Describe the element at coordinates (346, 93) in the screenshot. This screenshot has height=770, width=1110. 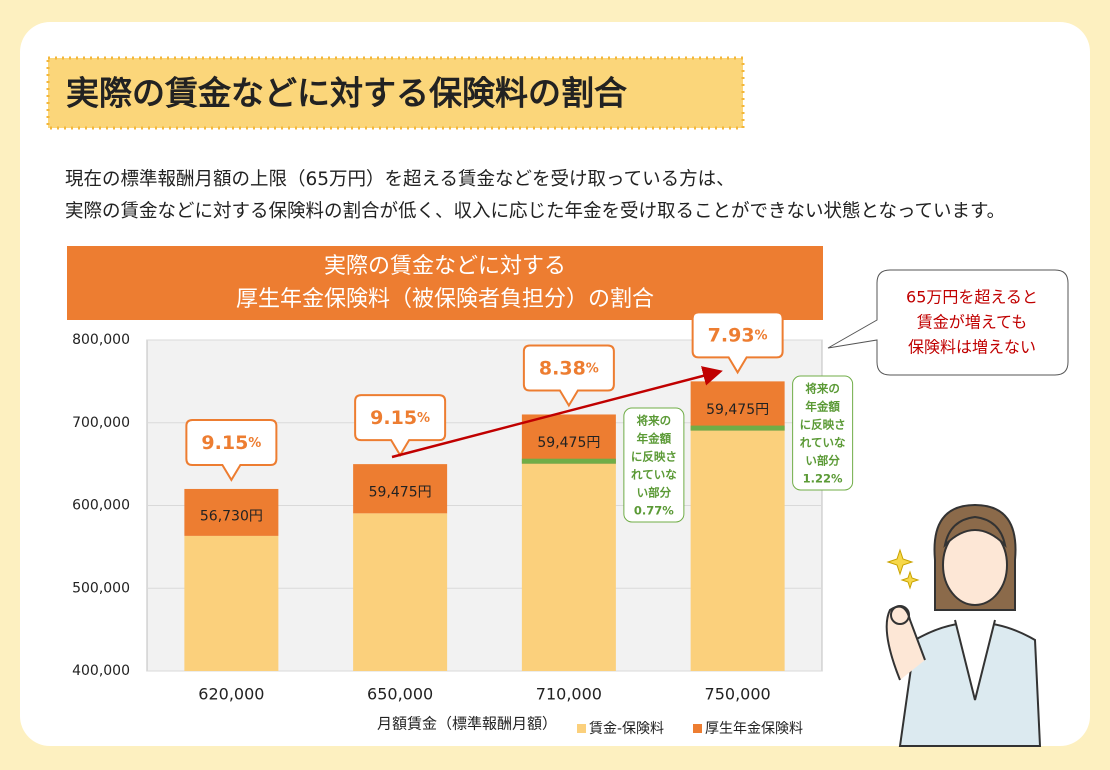
I see `page-title: 実際の賃金などに対する保険料の割合` at that location.